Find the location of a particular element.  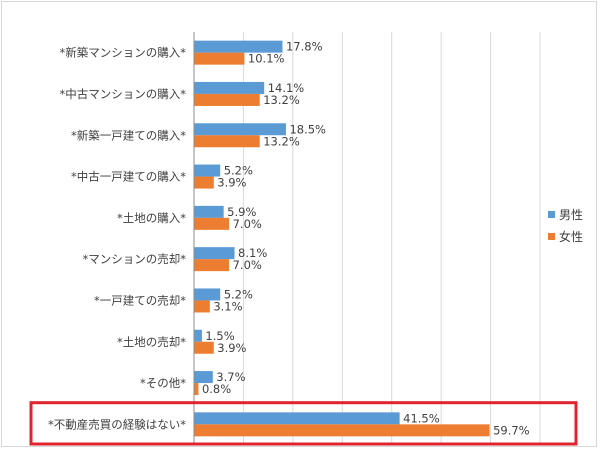

data-label: 41.5% is located at coordinates (421, 418).